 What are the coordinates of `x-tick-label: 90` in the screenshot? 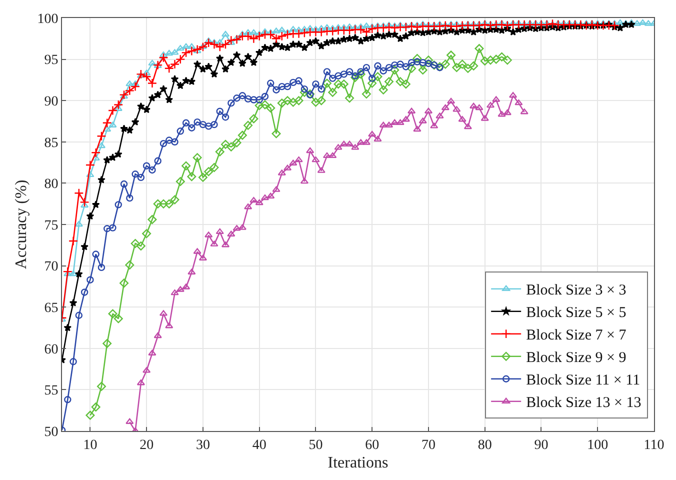 It's located at (541, 445).